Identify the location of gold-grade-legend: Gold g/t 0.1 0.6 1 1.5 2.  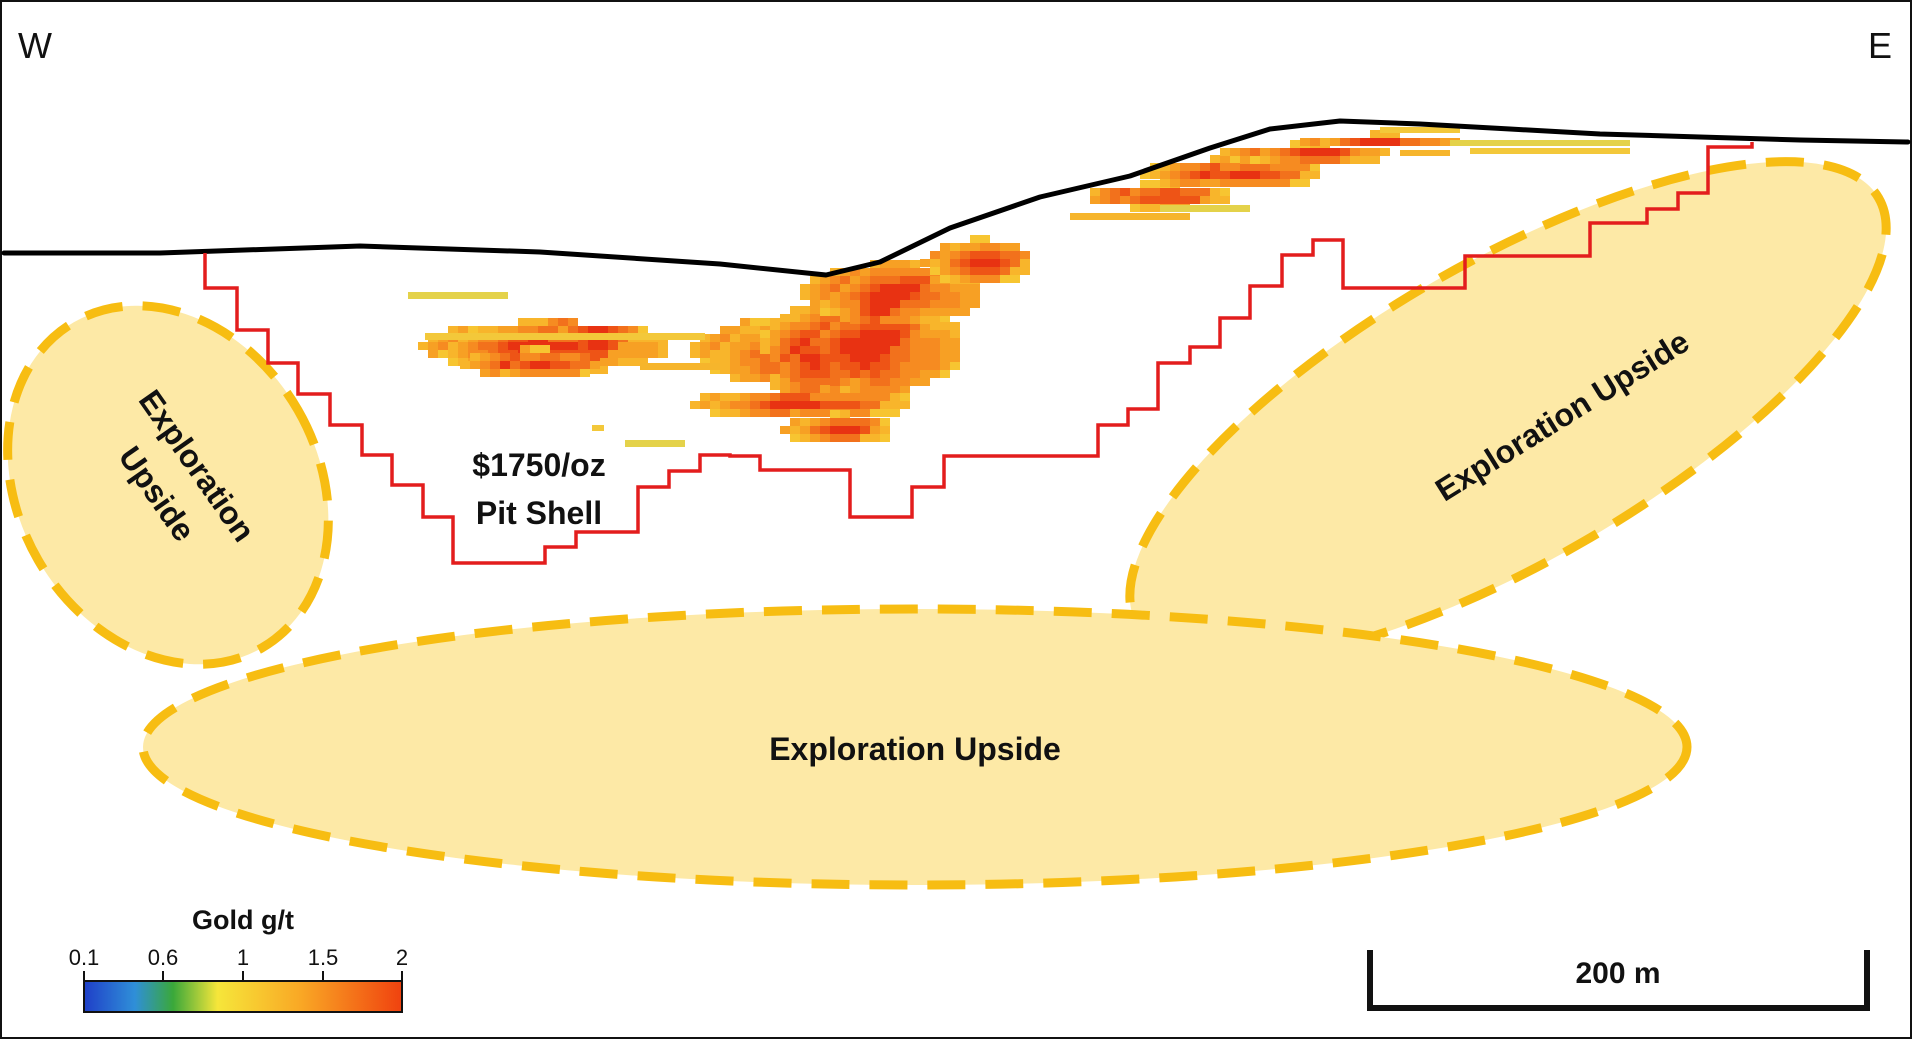
(238, 959).